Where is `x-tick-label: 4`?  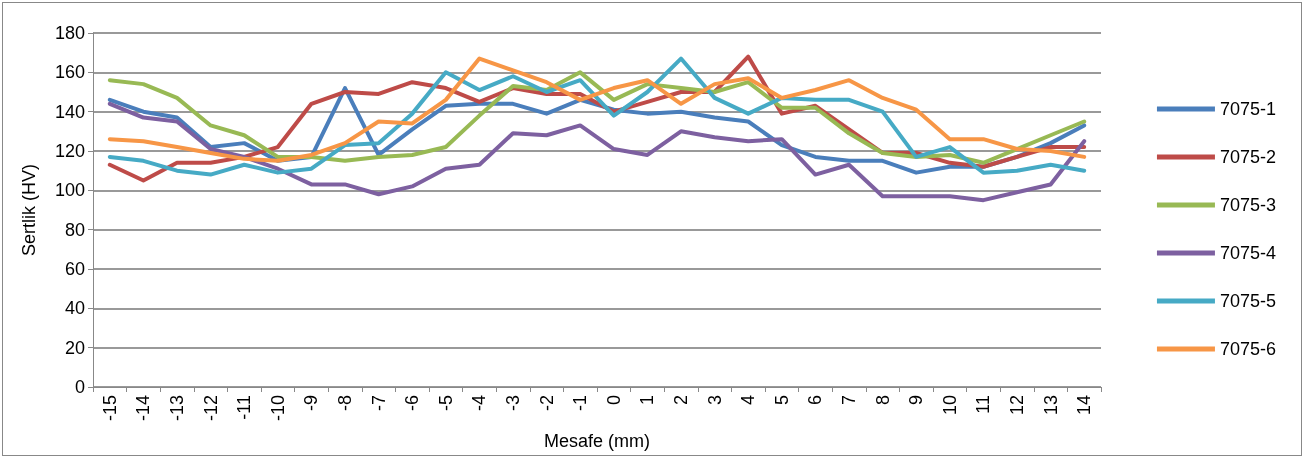 x-tick-label: 4 is located at coordinates (748, 400).